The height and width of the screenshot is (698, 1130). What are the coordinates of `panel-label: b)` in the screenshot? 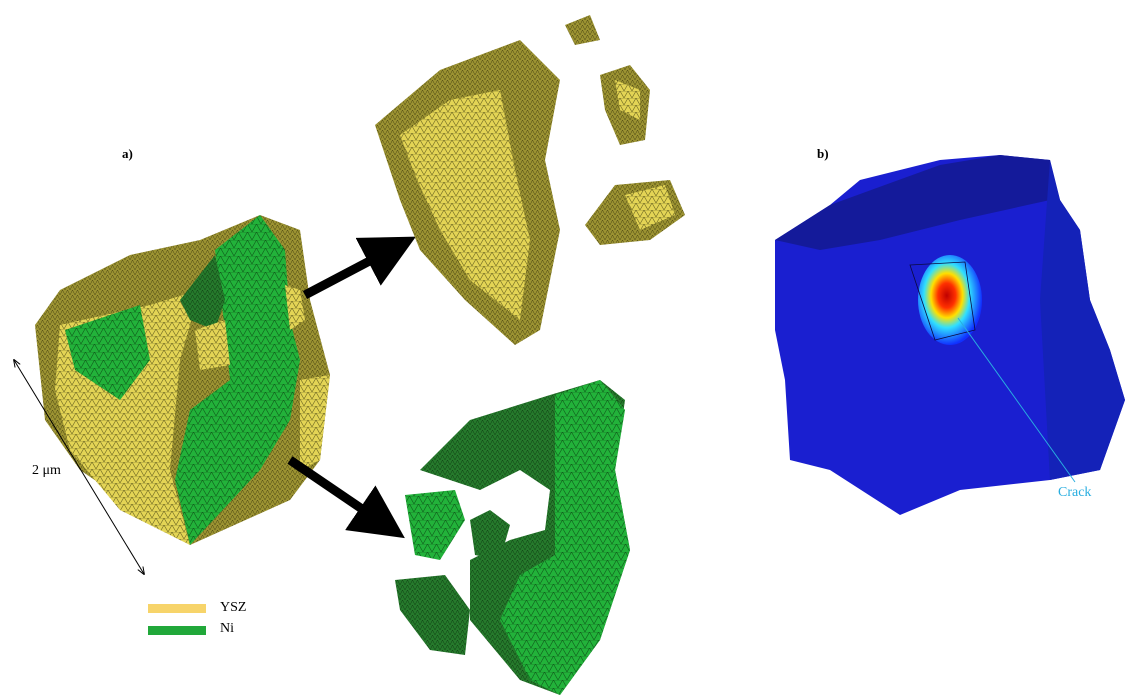 It's located at (823, 153).